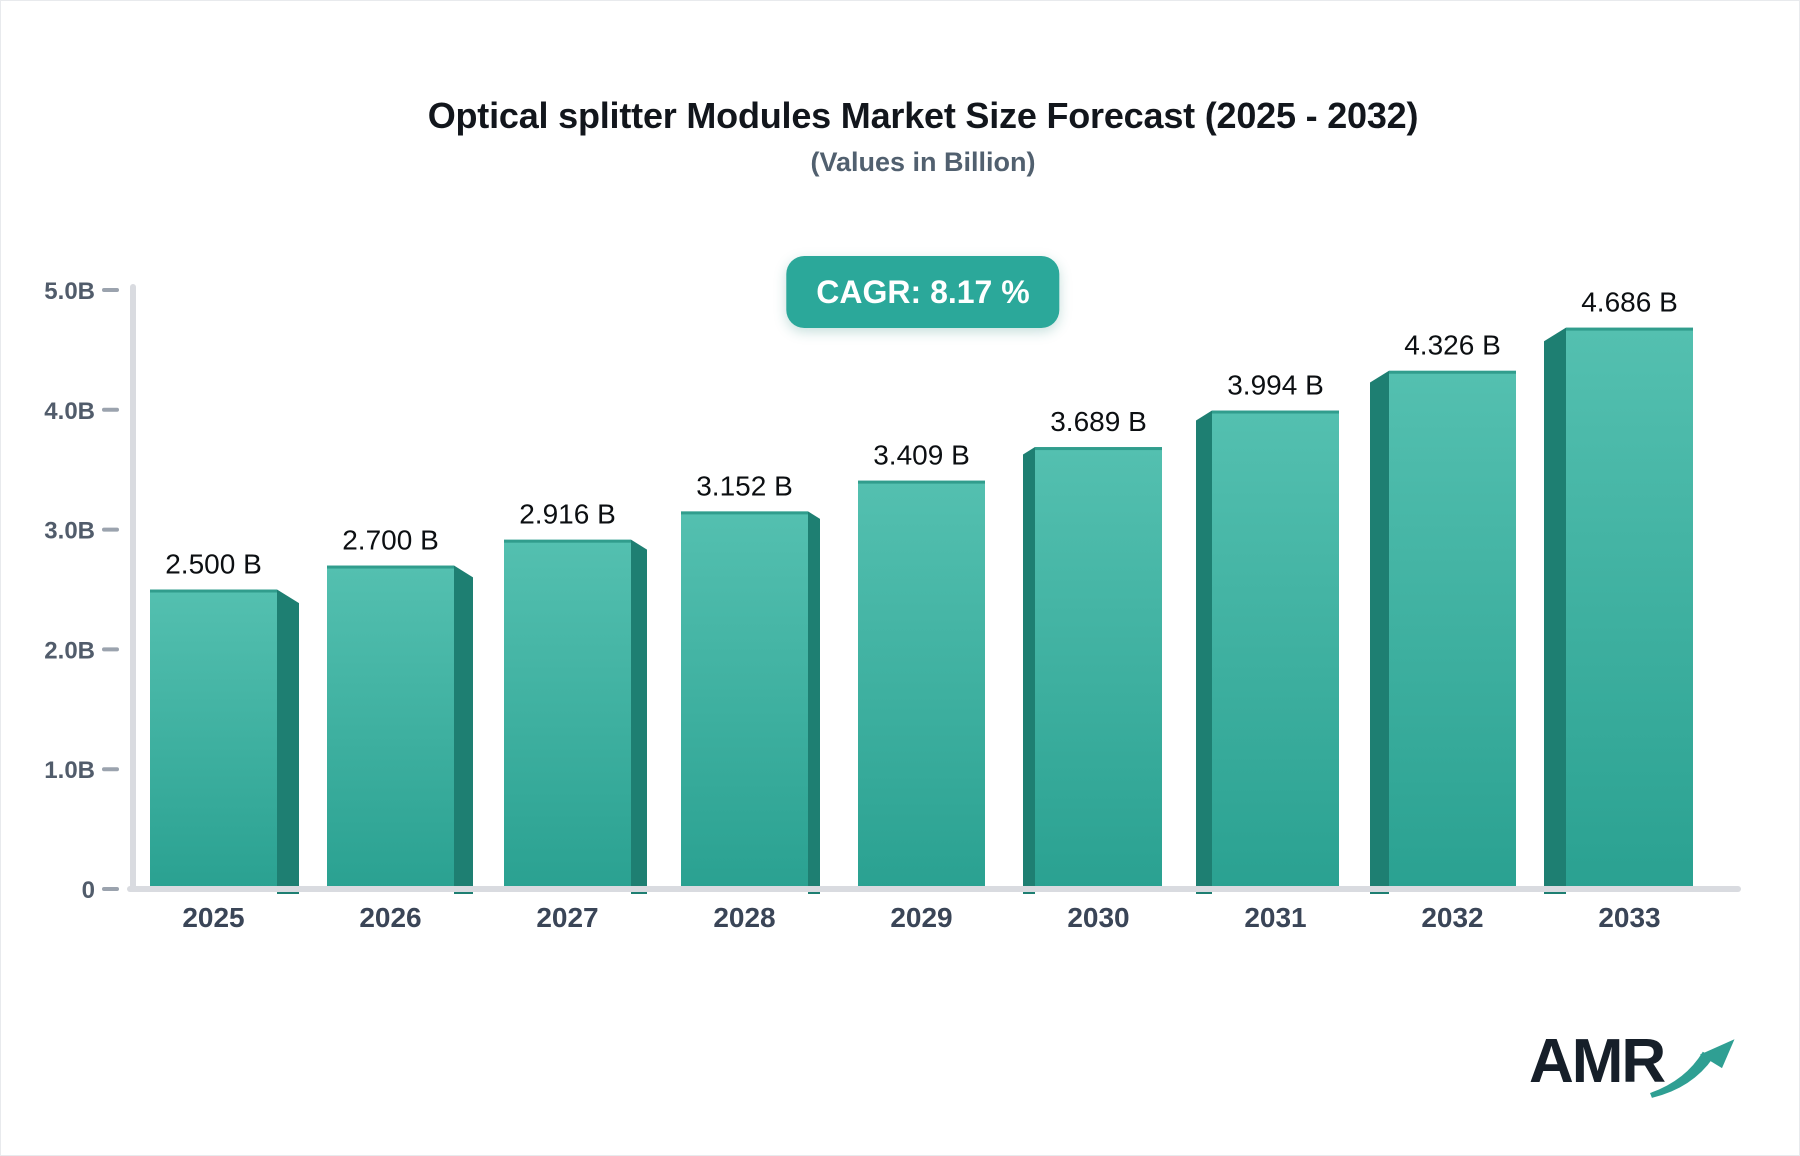 This screenshot has width=1800, height=1156. What do you see at coordinates (69, 411) in the screenshot?
I see `y-tick-label: 4.0B` at bounding box center [69, 411].